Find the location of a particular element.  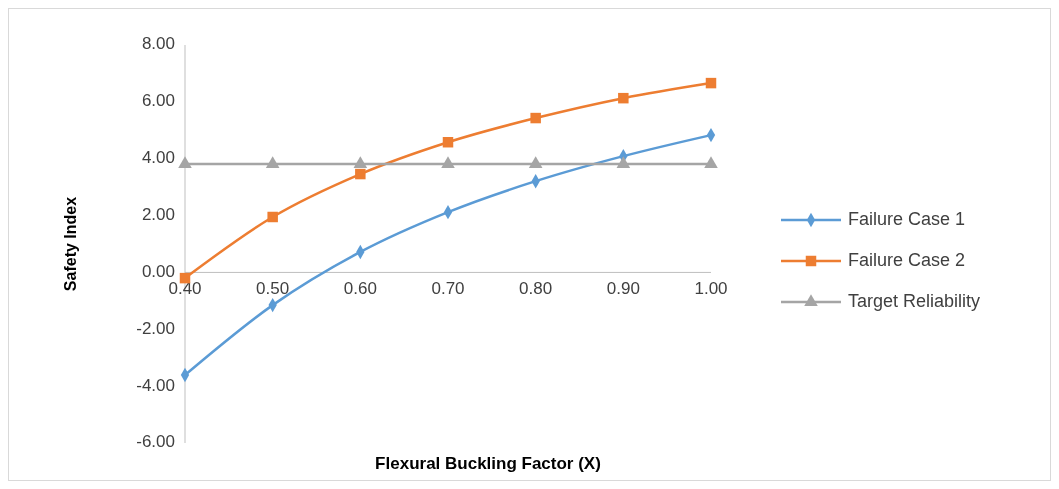

x-axis-title: Flexural Buckling Factor (X) is located at coordinates (488, 463).